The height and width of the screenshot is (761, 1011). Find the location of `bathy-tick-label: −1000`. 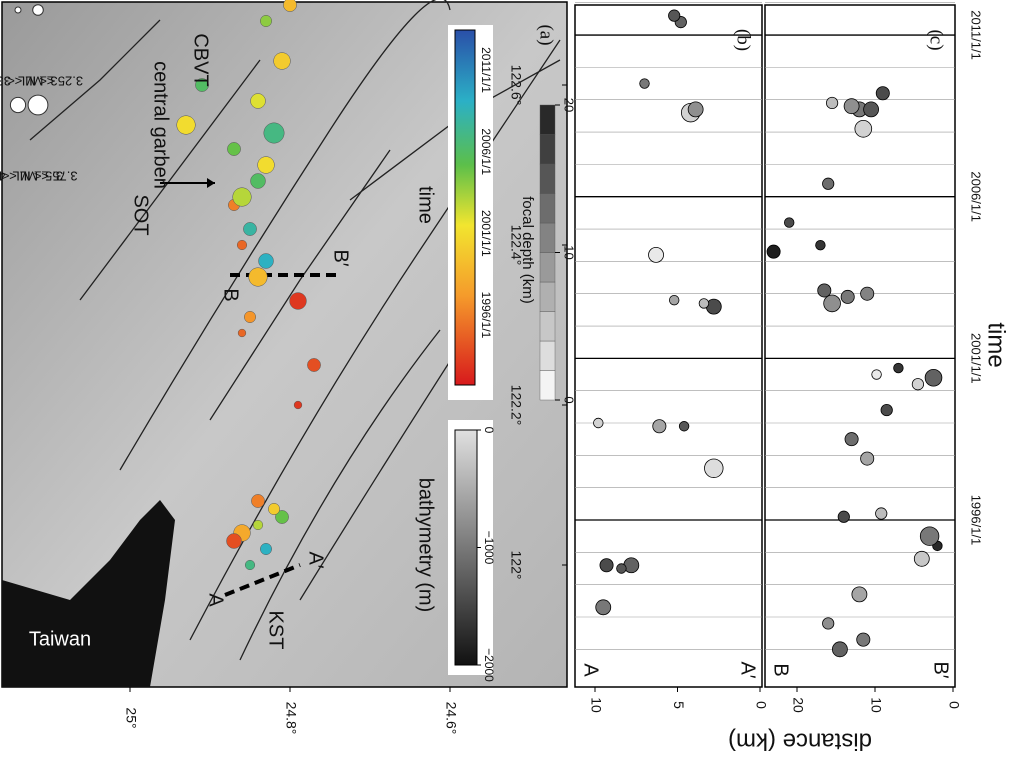

bathy-tick-label: −1000 is located at coordinates (489, 548).